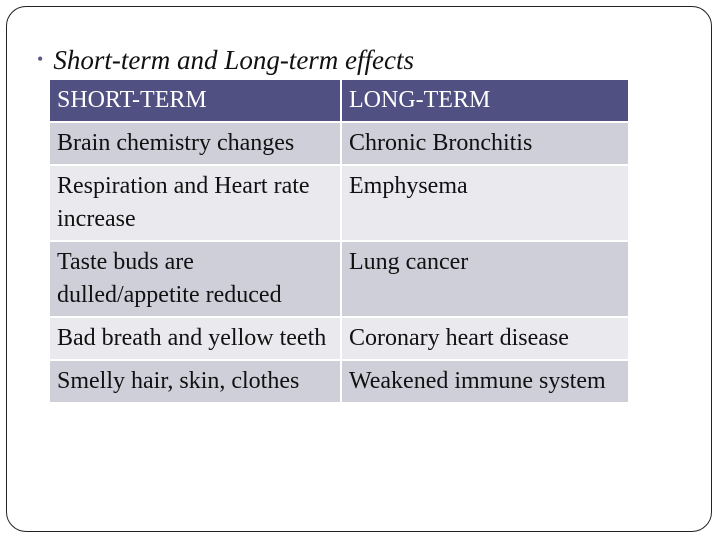 The height and width of the screenshot is (540, 720). Describe the element at coordinates (195, 100) in the screenshot. I see `header-short-term: SHORT-TERM` at that location.